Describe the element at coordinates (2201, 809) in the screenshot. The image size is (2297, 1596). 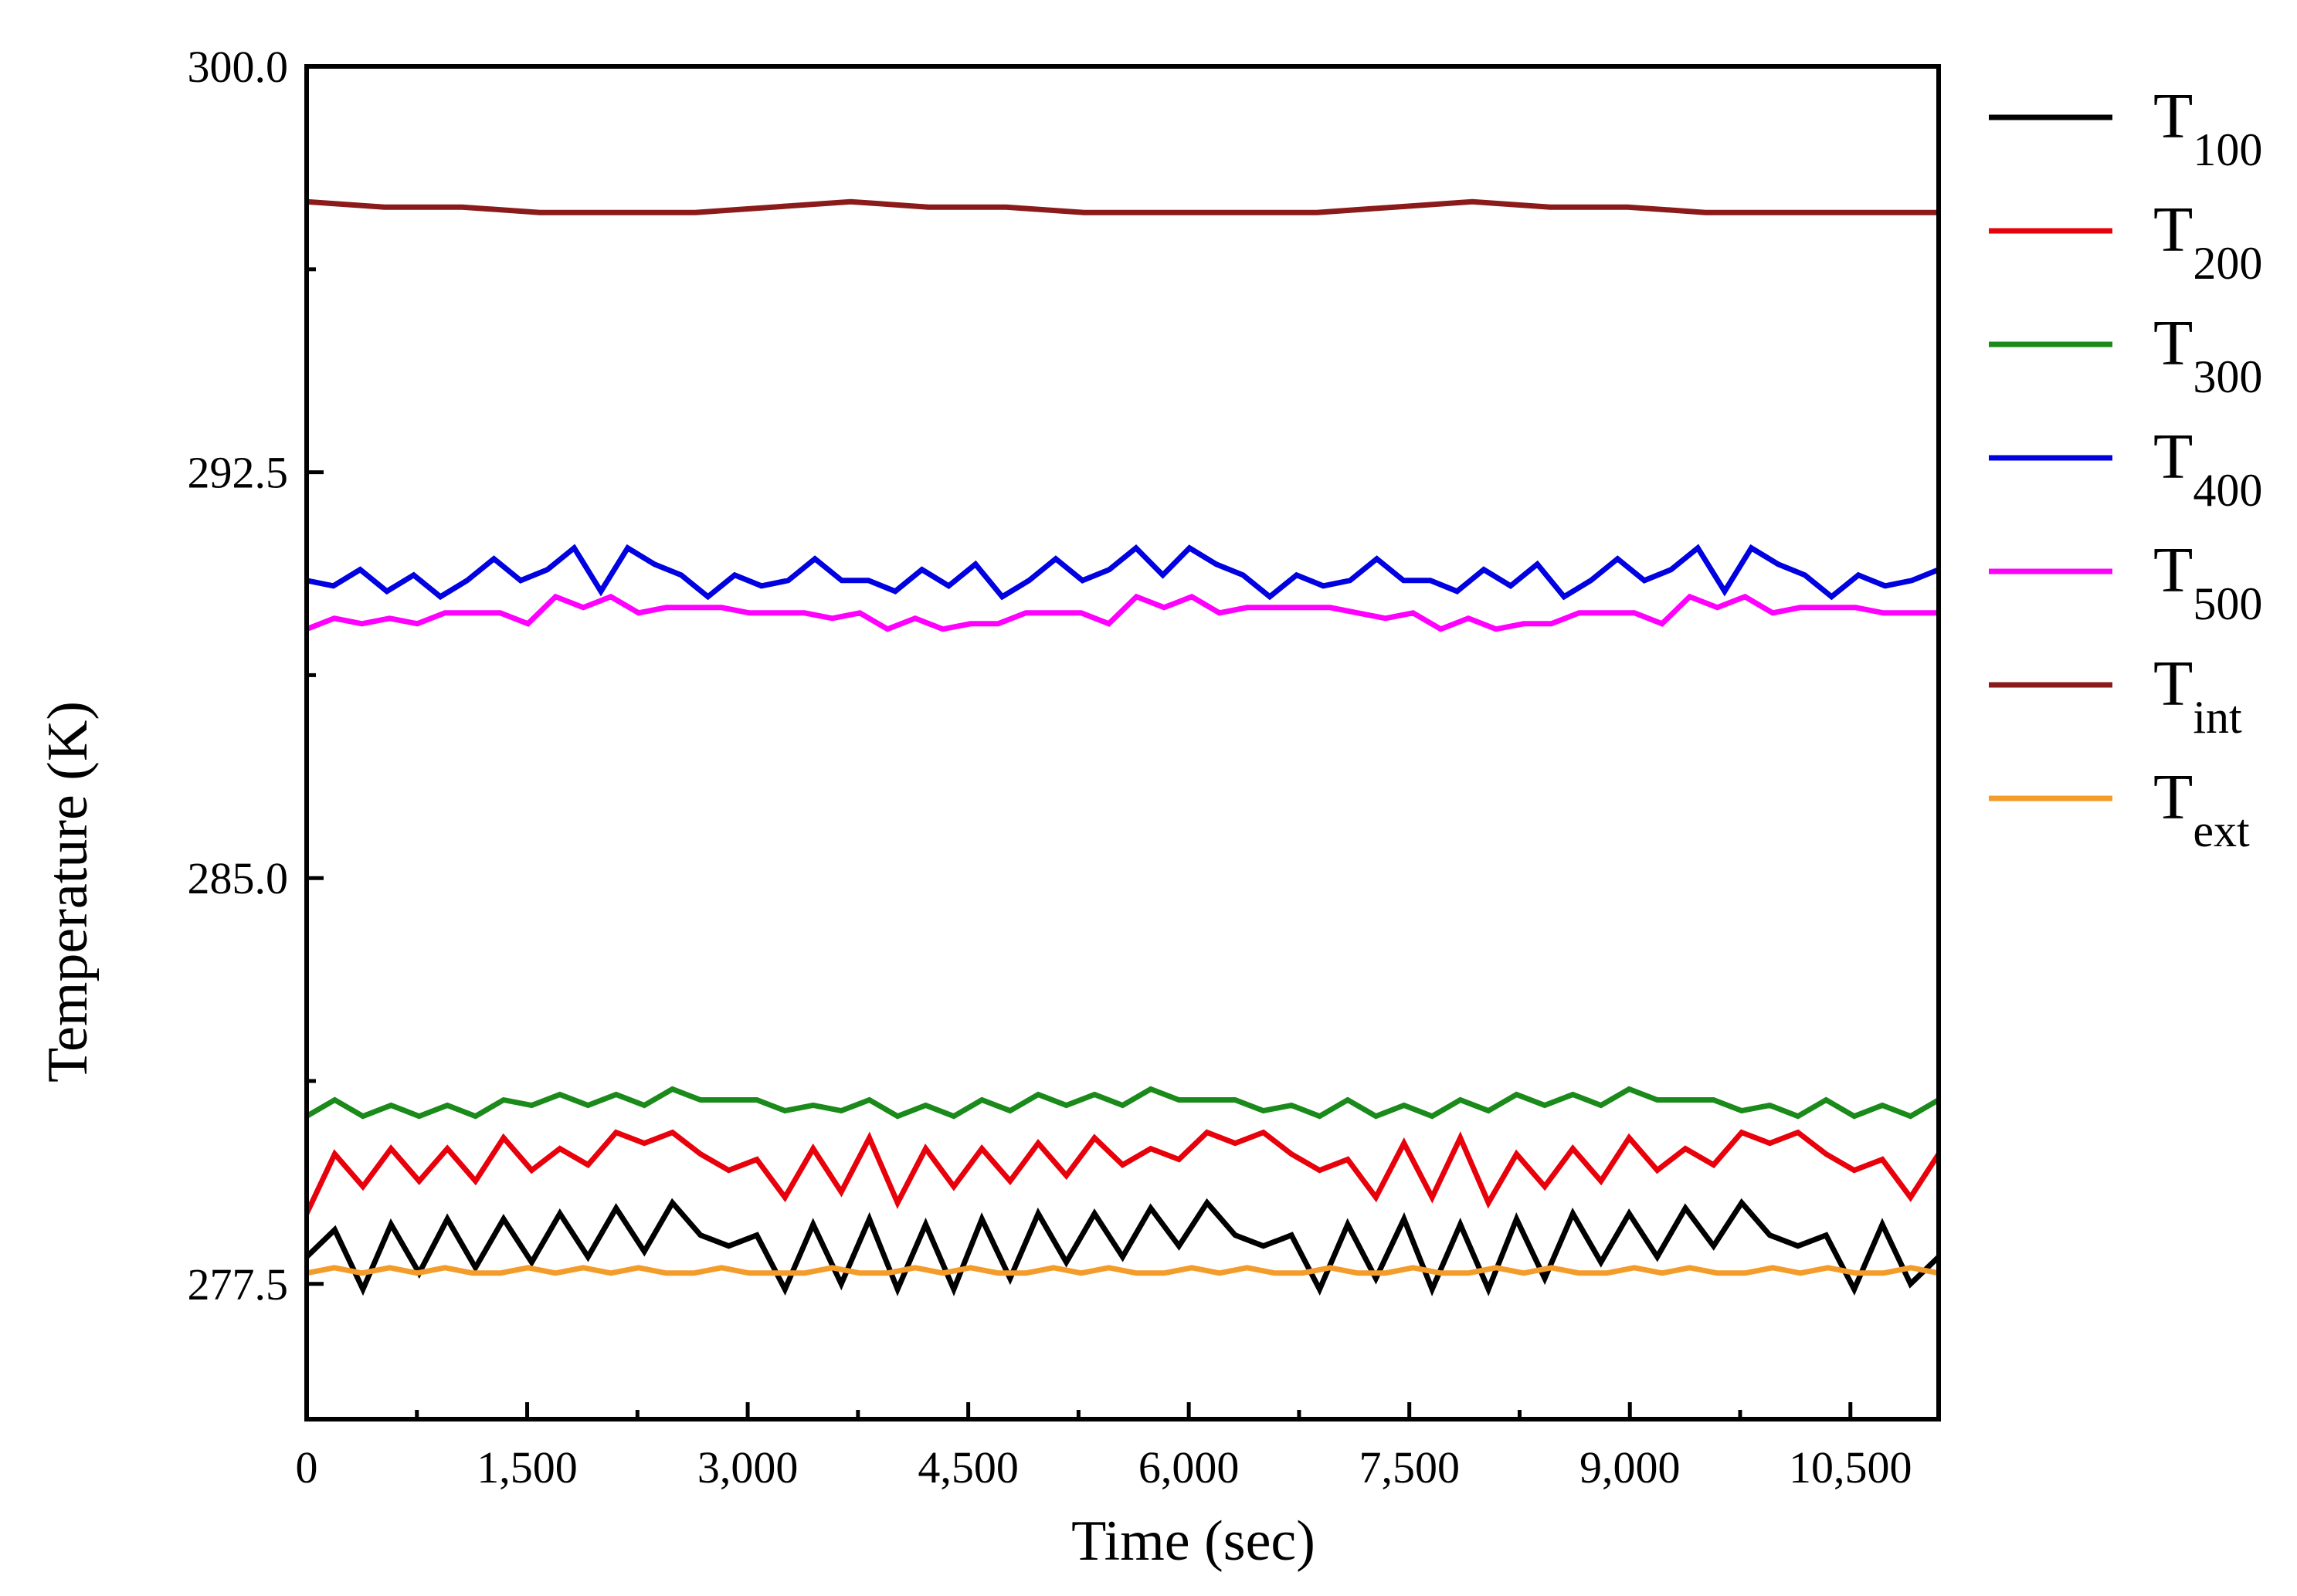
I see `legend-label: Text` at that location.